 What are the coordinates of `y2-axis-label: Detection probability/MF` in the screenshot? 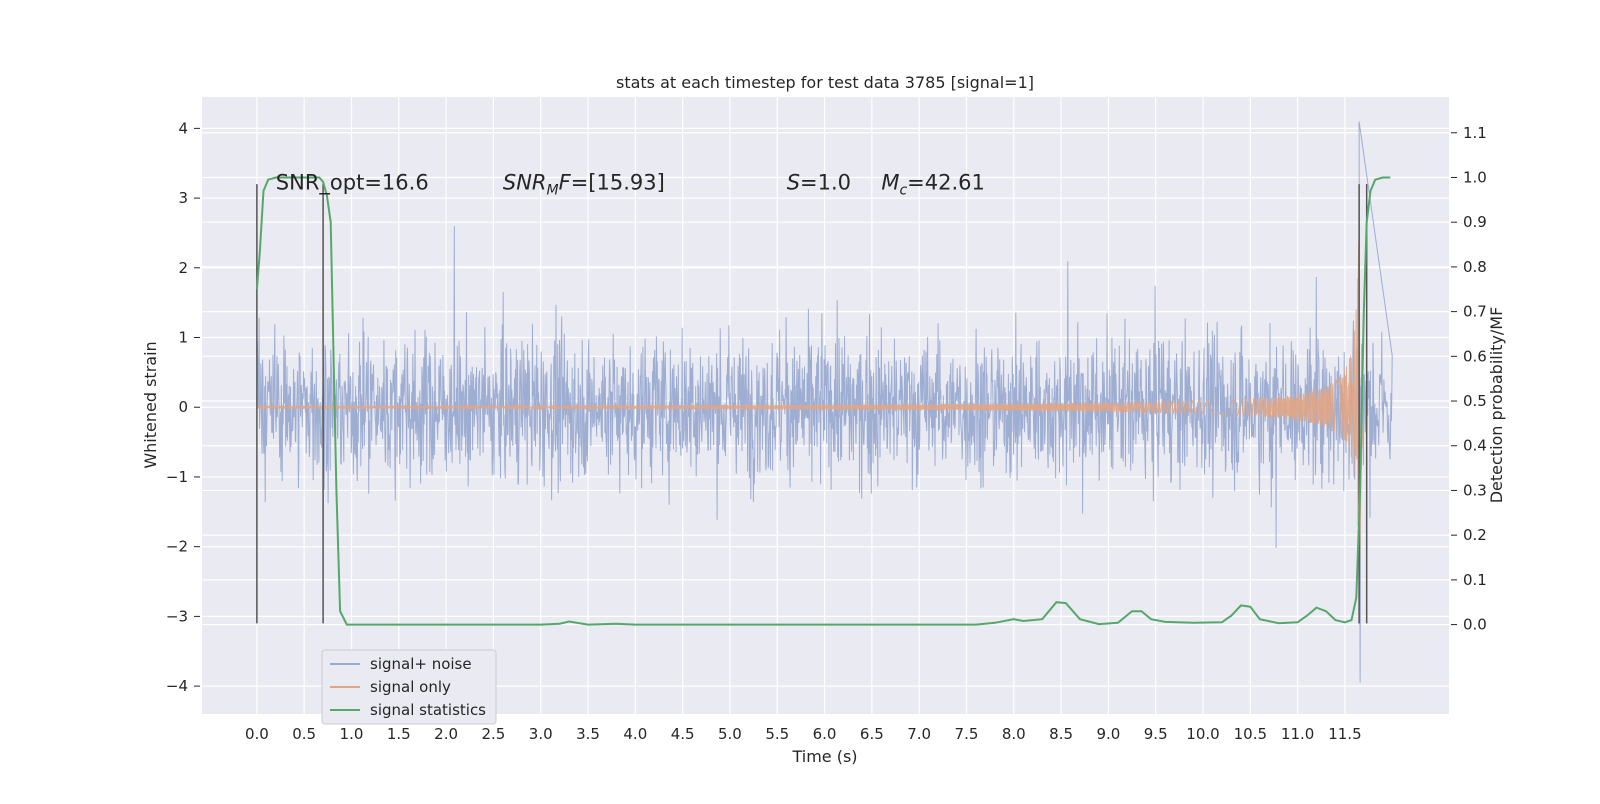 It's located at (1496, 405).